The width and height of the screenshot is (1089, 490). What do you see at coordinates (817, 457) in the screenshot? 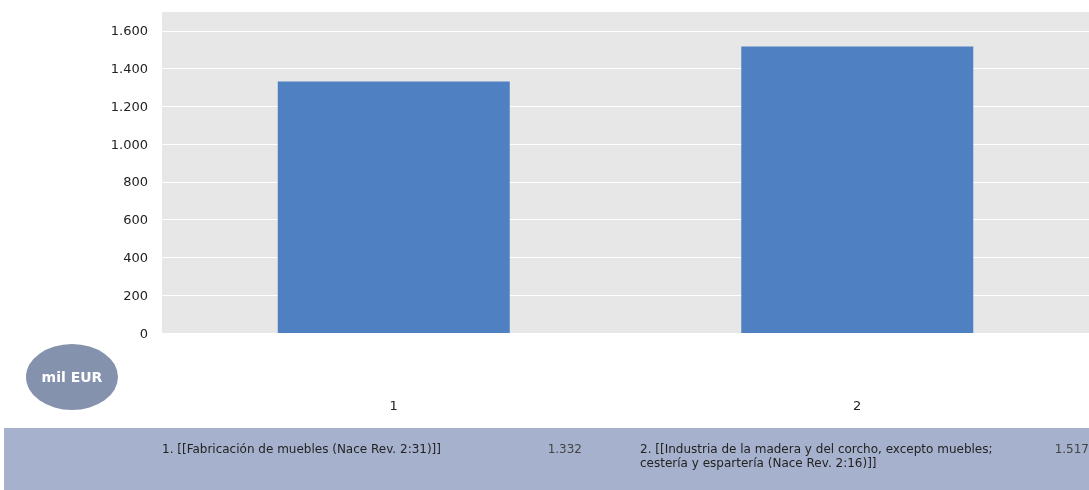
I see `text: 2. [[Industria de la madera y del corcho, excepto muebles; cestería y espartería (Nace Rev. 2:16)]]` at bounding box center [817, 457].